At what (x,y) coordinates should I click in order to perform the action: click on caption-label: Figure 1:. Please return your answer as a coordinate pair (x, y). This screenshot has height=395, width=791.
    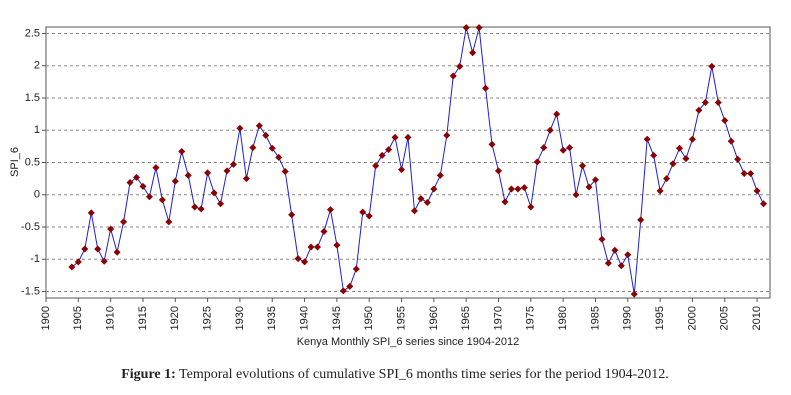
    Looking at the image, I should click on (148, 374).